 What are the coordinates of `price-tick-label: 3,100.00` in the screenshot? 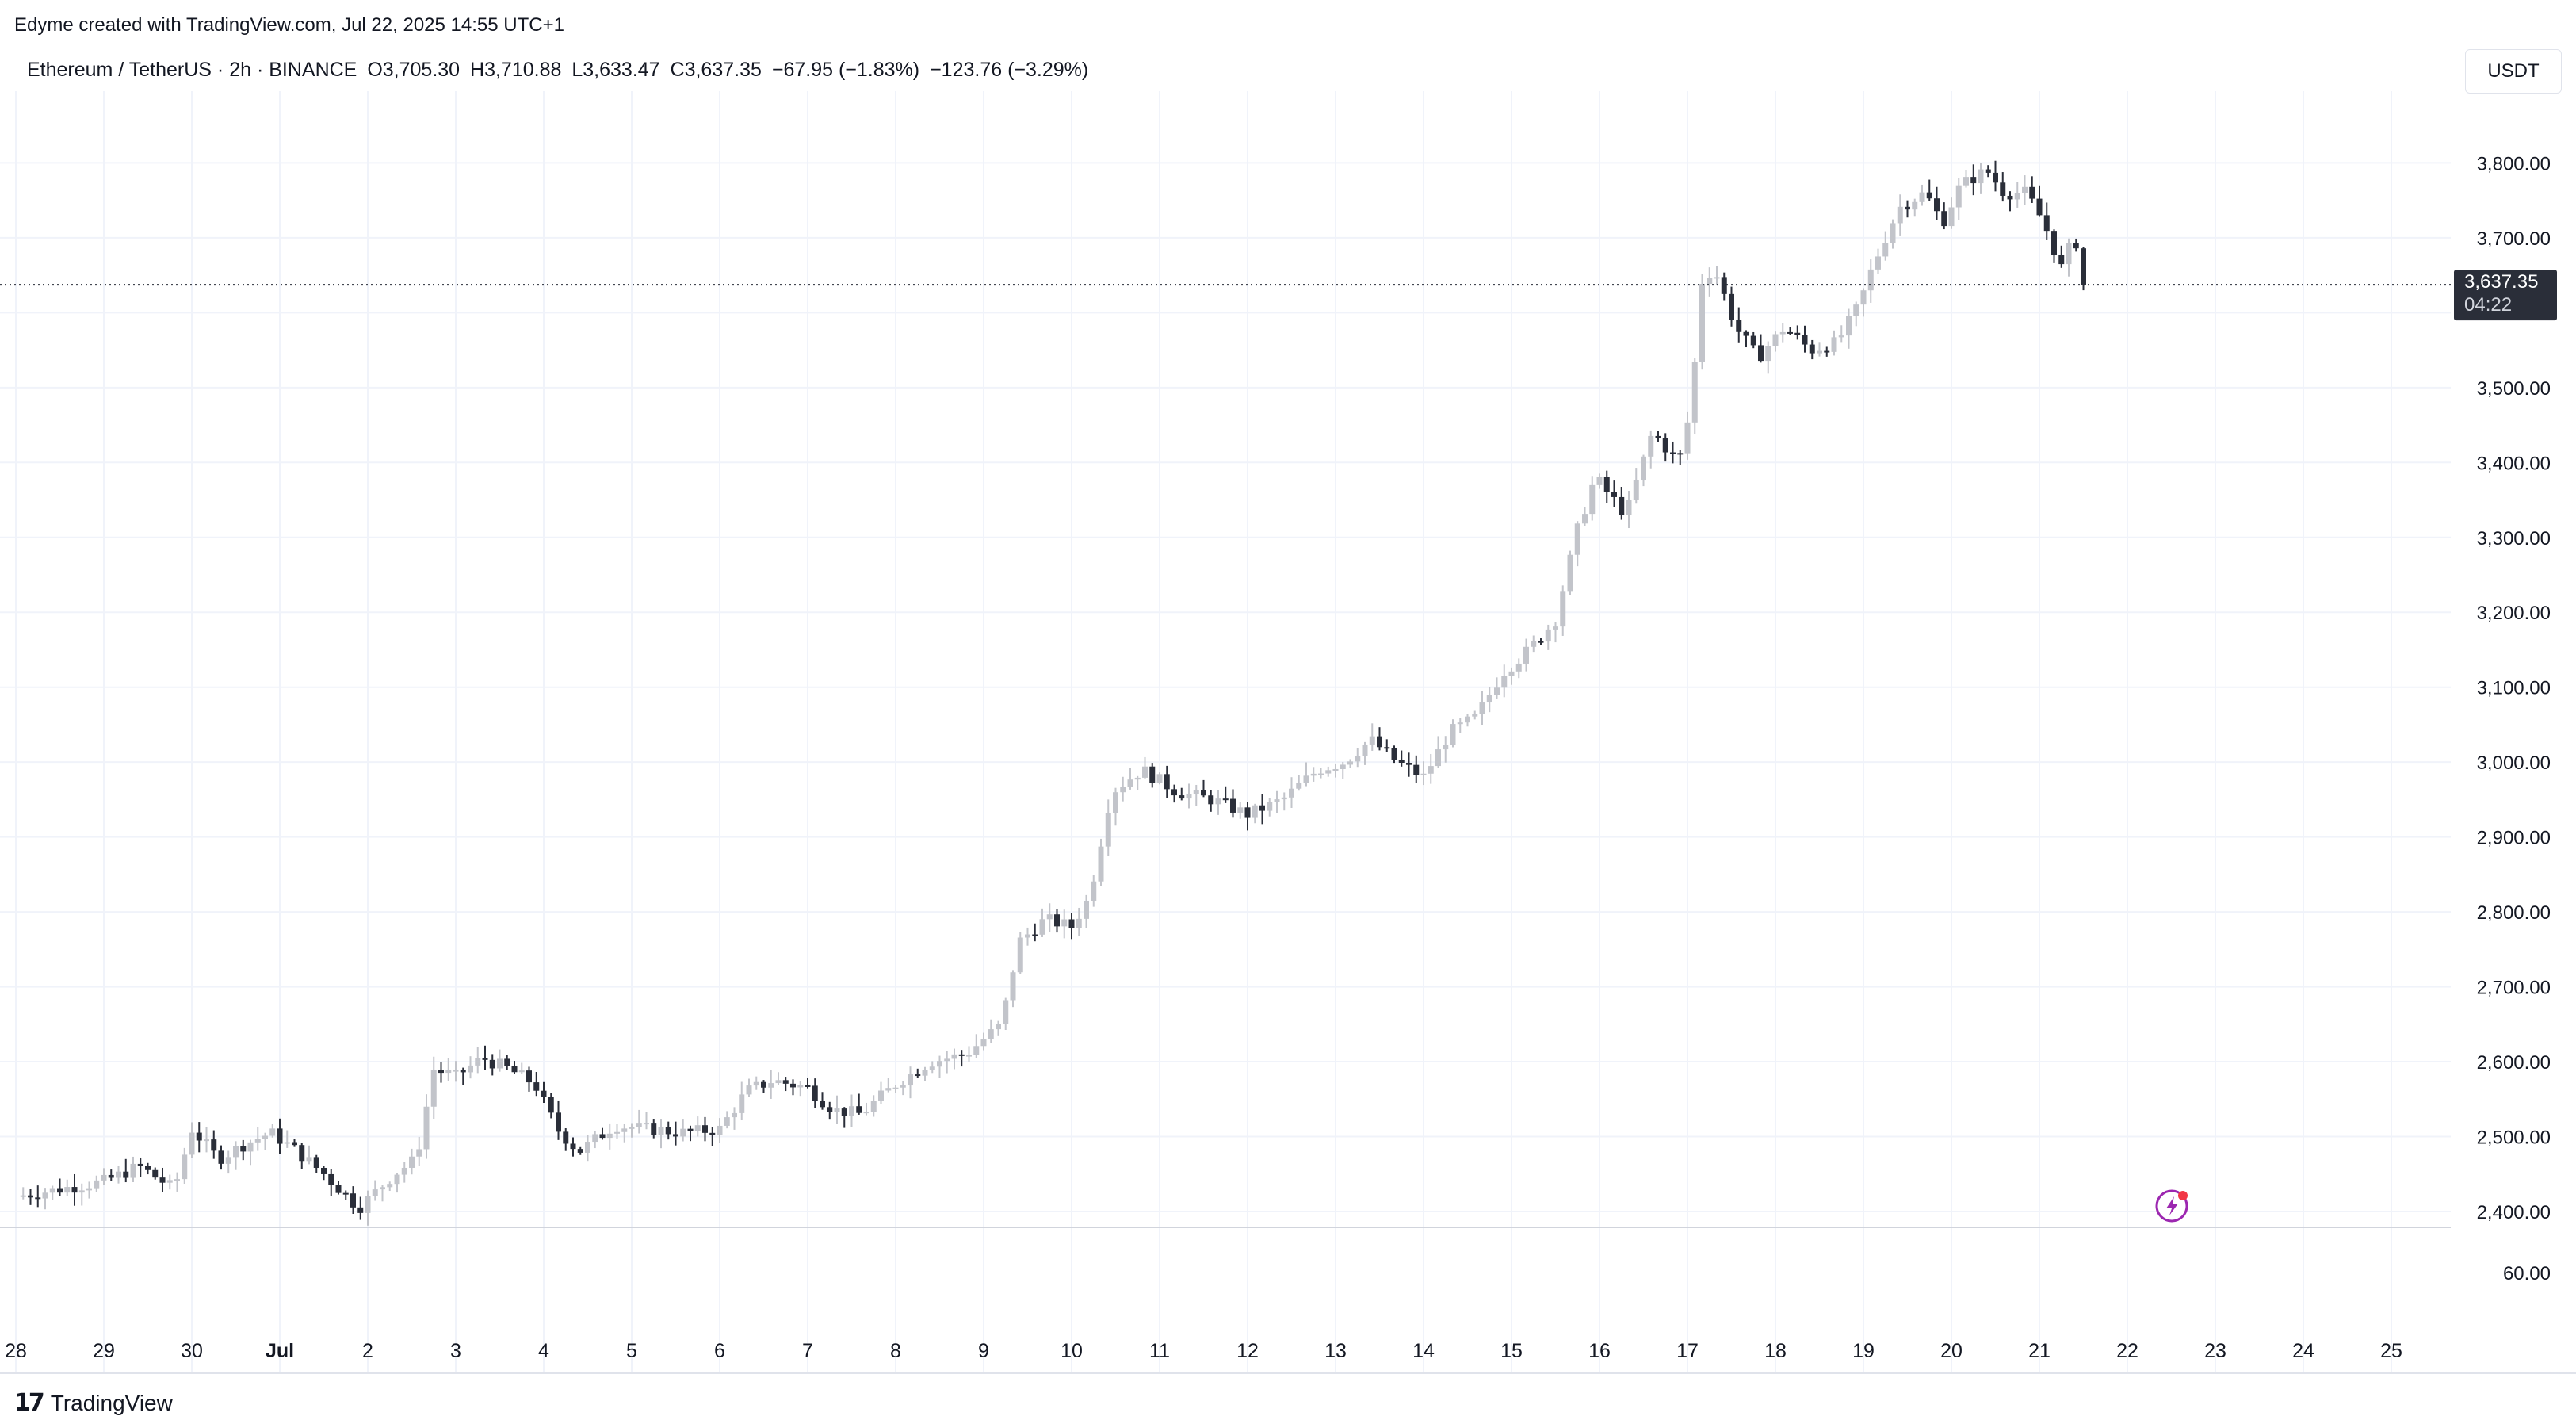 It's located at (2514, 688).